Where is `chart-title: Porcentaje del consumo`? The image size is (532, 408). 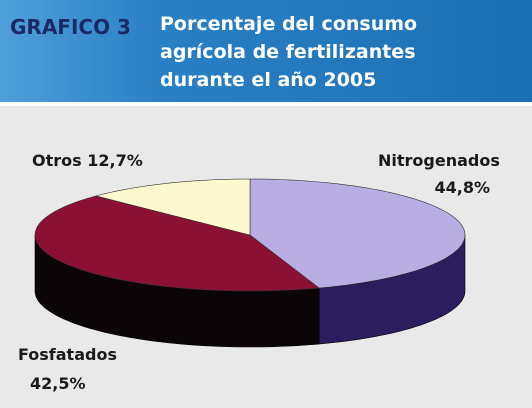 chart-title: Porcentaje del consumo is located at coordinates (288, 24).